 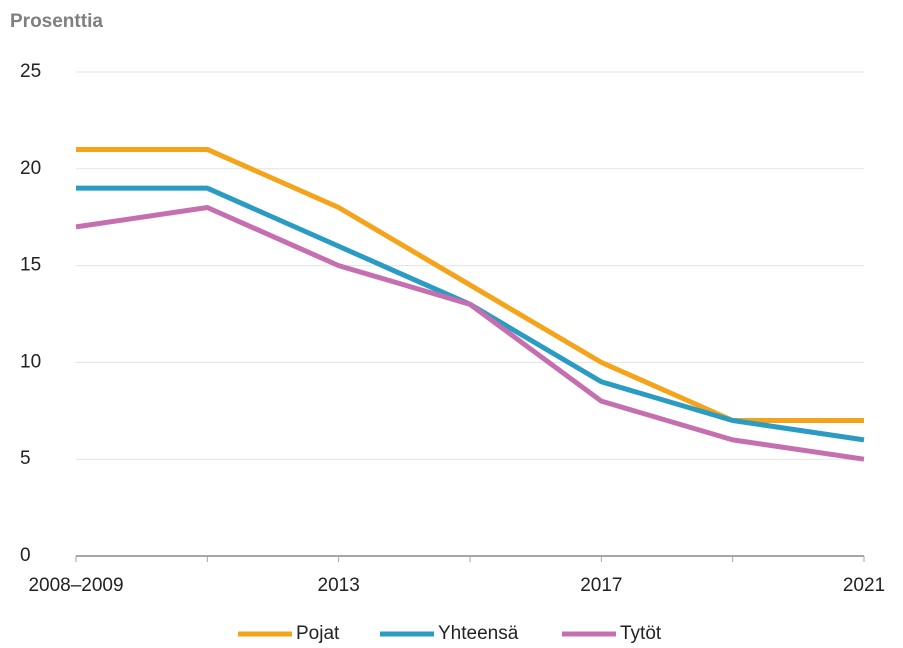 What do you see at coordinates (25, 555) in the screenshot?
I see `y-tick-label: 0` at bounding box center [25, 555].